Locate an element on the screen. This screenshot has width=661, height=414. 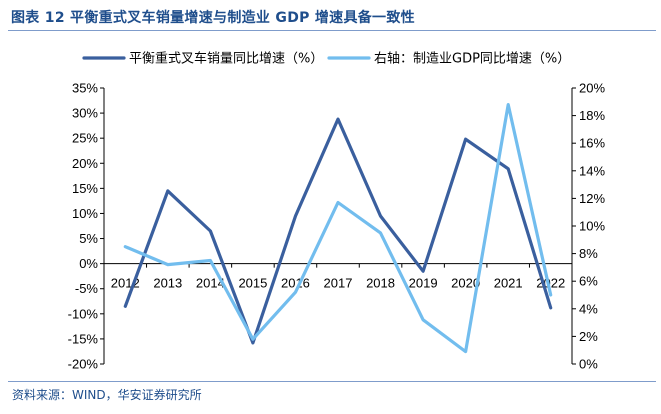
x-axis-tick-label: 2021 is located at coordinates (508, 283).